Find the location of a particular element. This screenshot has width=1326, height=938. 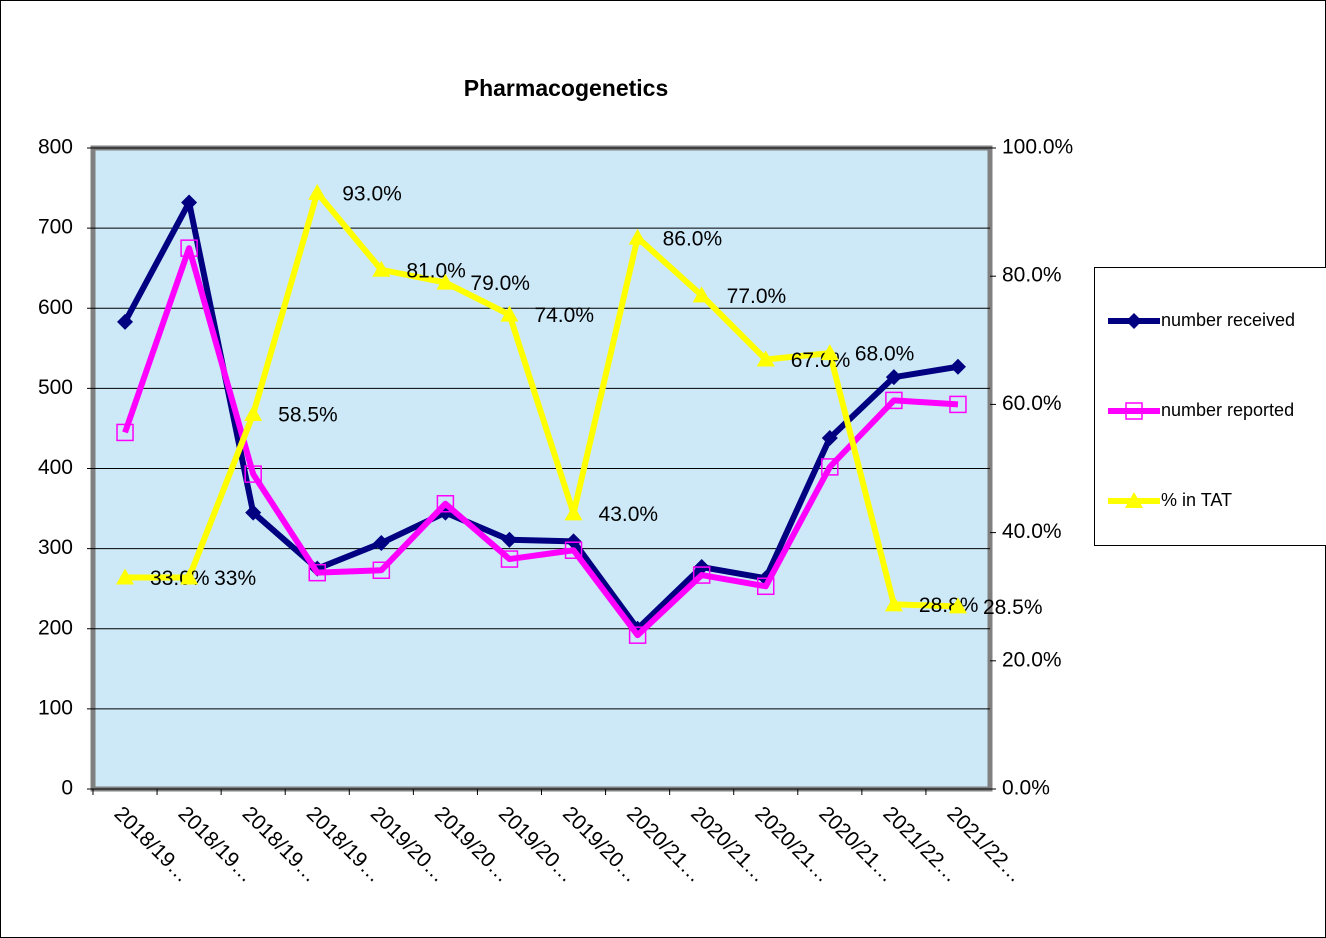

data-label: 77.0% is located at coordinates (757, 296).